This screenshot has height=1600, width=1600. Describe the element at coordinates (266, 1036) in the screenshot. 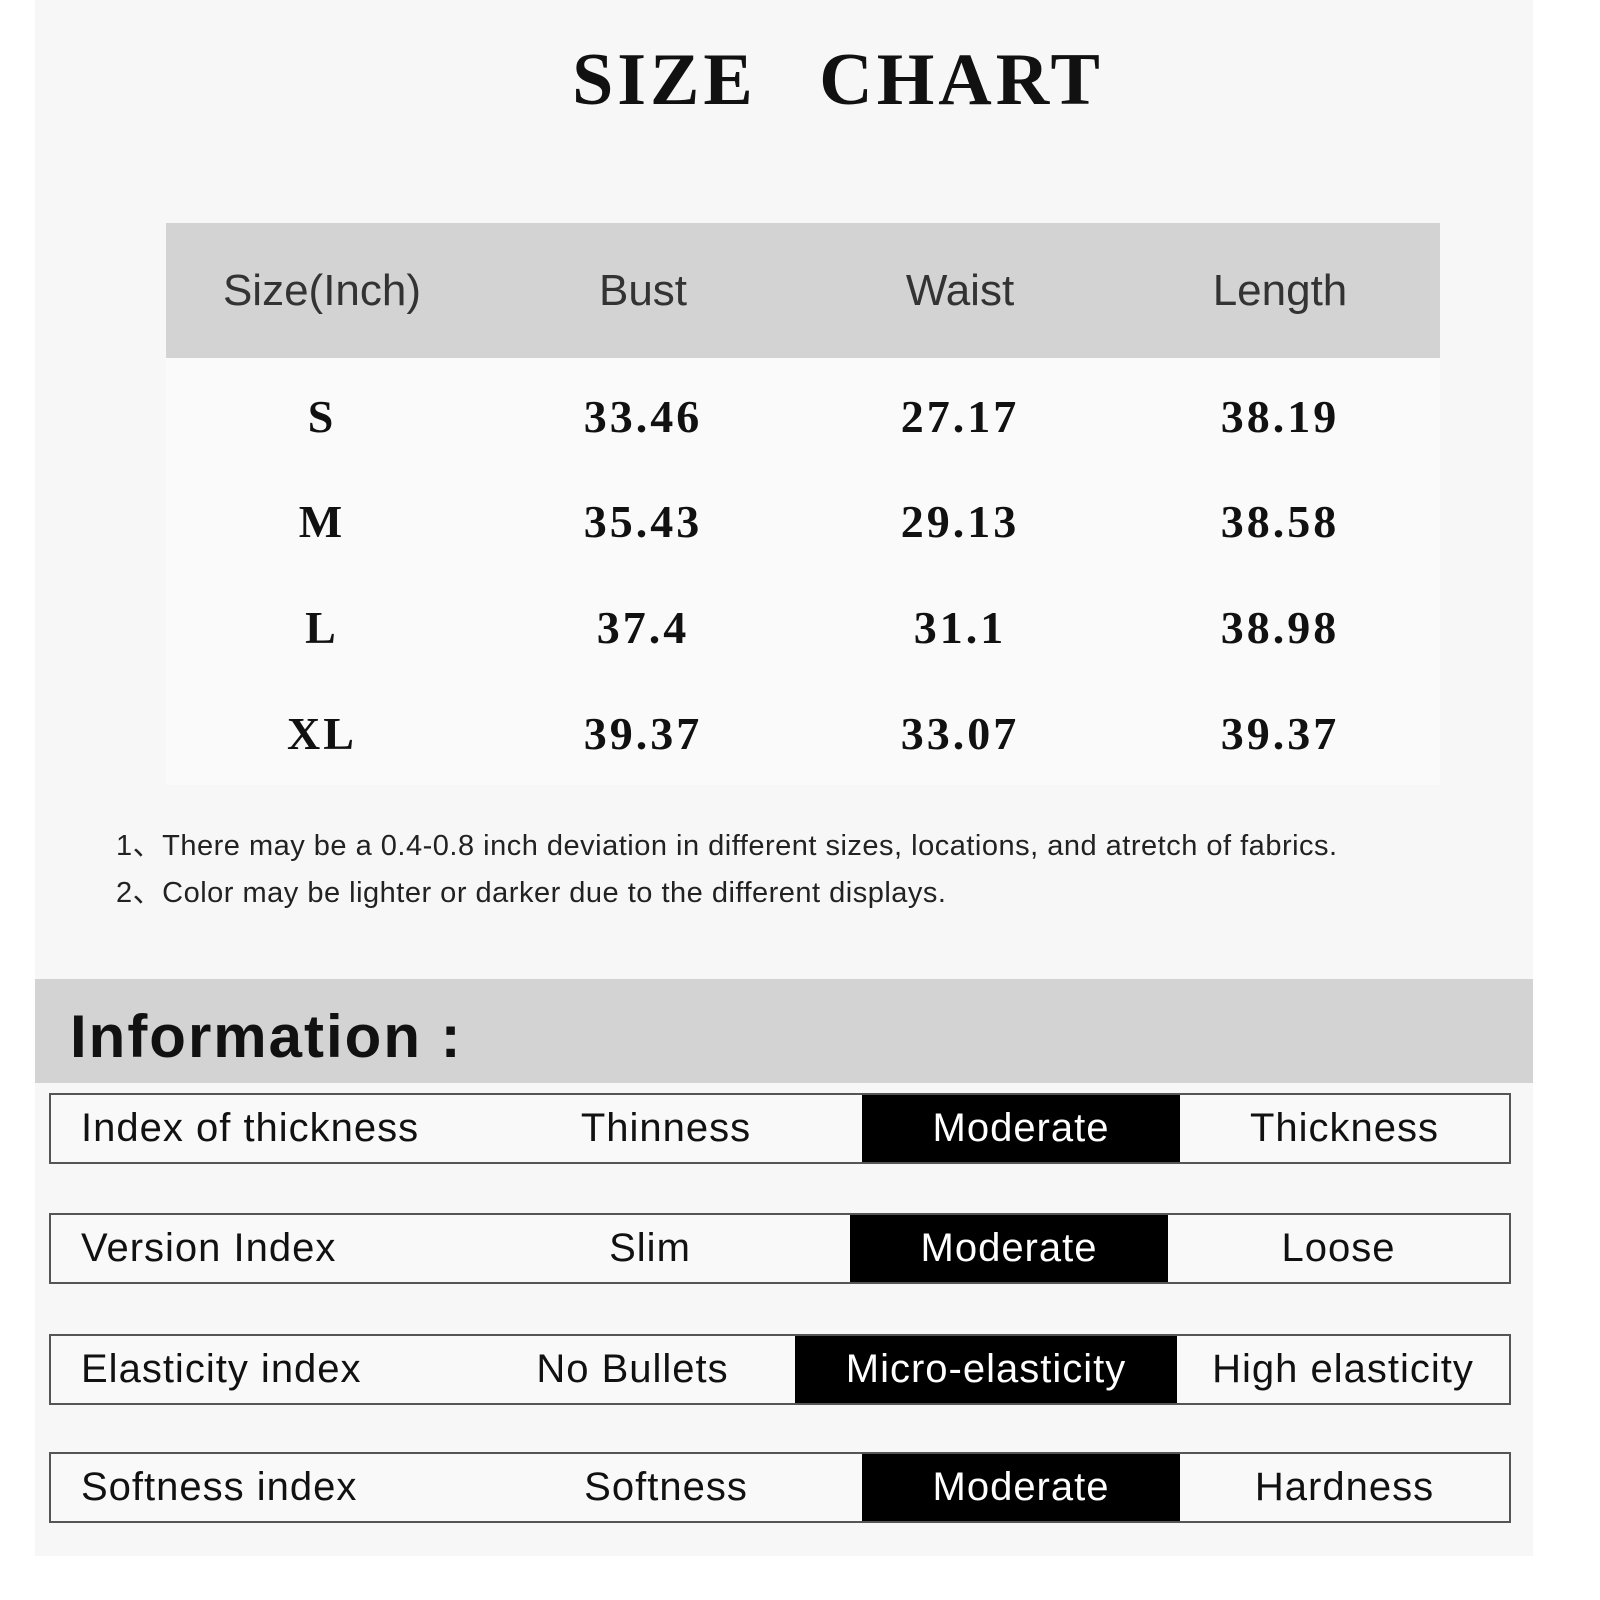

I see `information-title: Information :` at that location.